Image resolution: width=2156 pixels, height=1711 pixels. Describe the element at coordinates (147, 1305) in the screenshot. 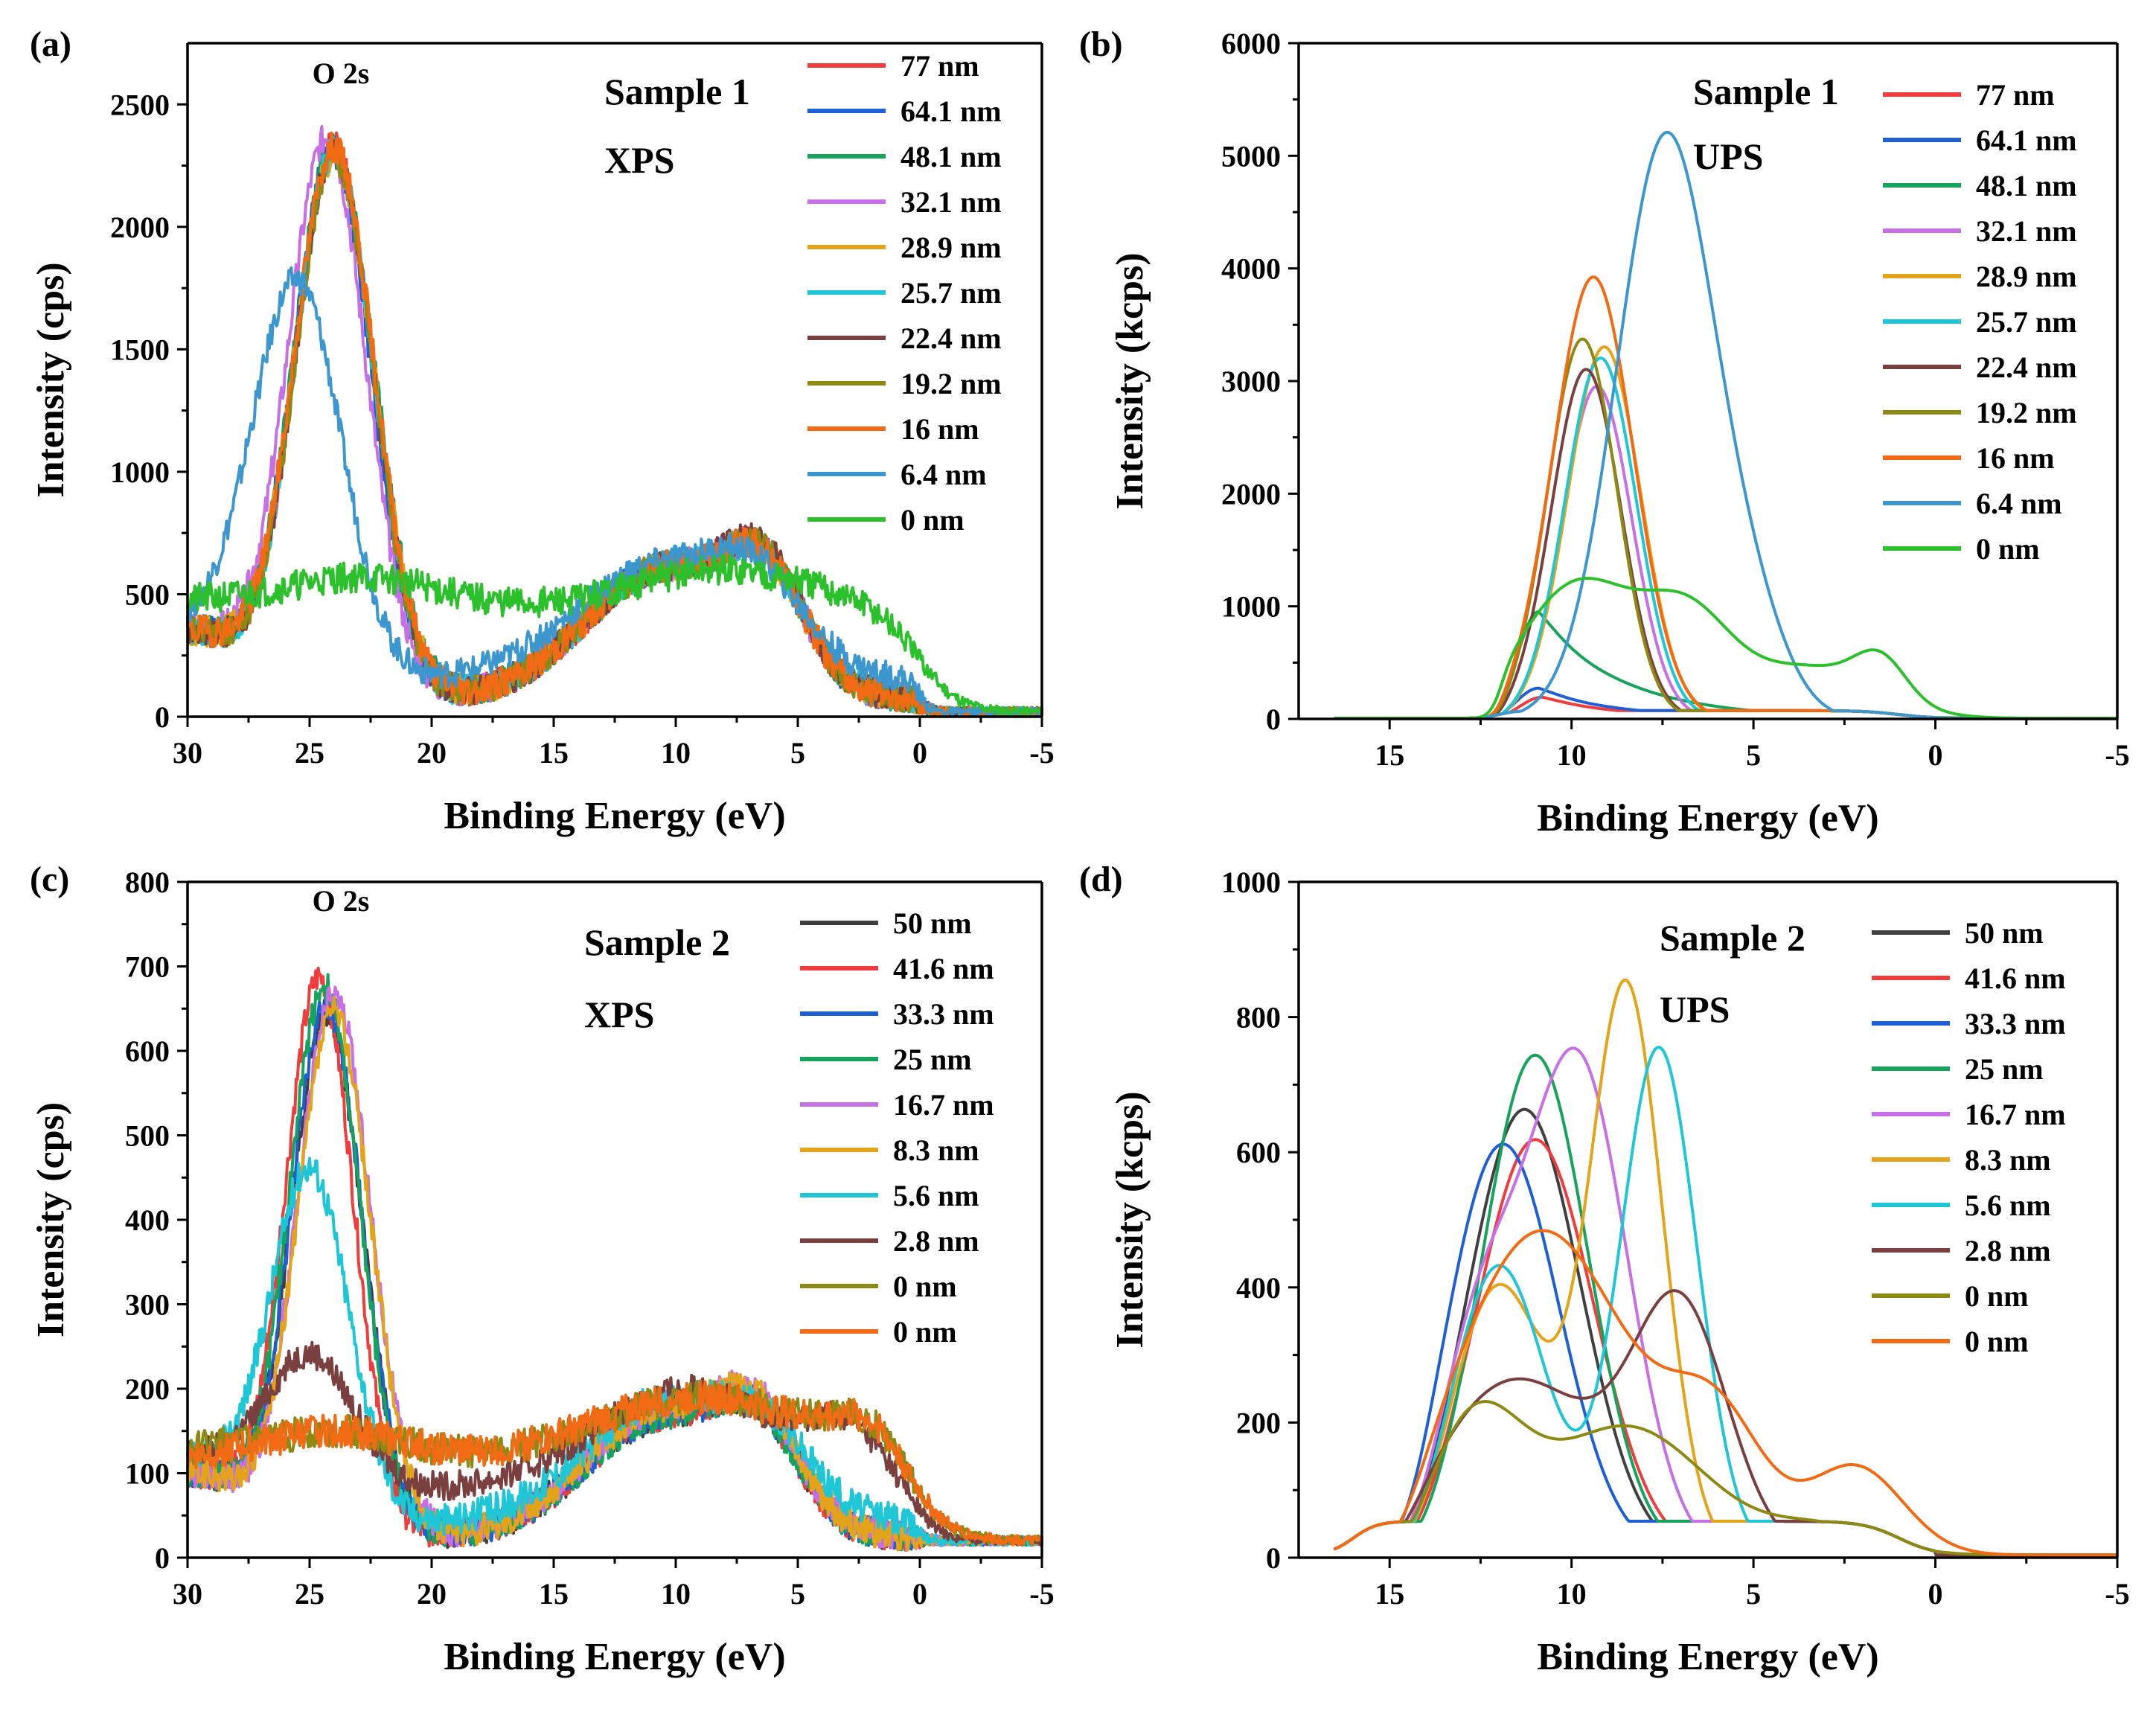

I see `y-tick-label: 300` at that location.